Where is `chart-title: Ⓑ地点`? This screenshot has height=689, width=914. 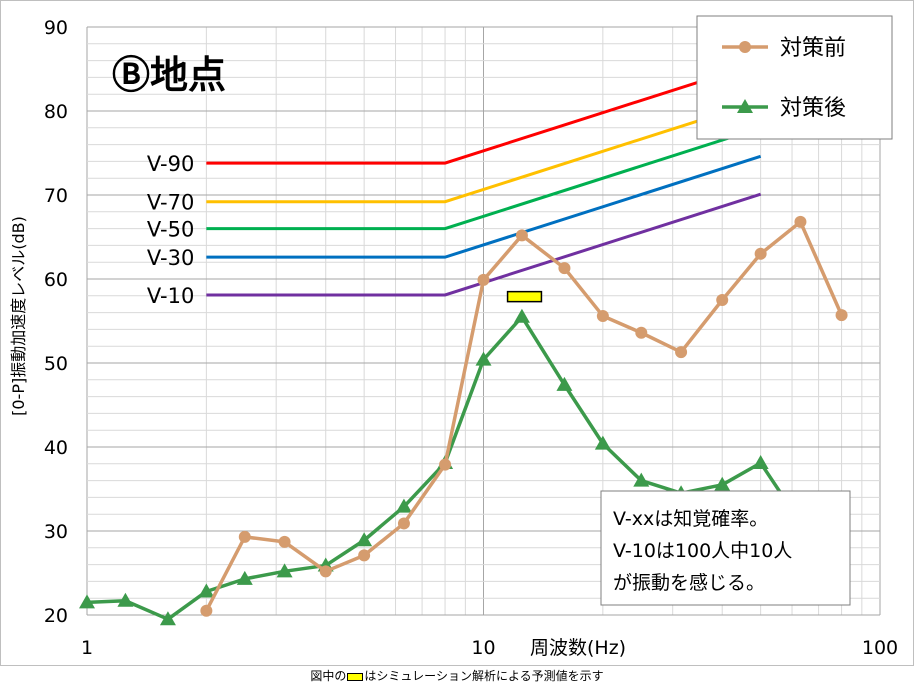
chart-title: Ⓑ地点 is located at coordinates (169, 75).